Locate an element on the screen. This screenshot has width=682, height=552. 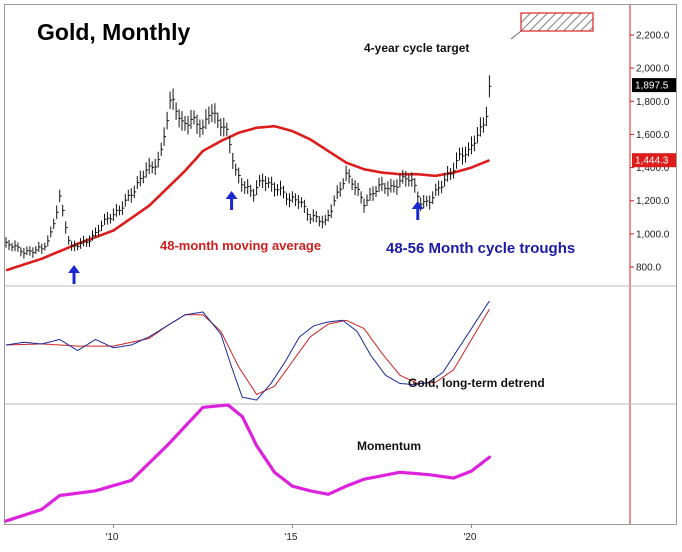
last-price-badge-text: 1,897.5 is located at coordinates (652, 86).